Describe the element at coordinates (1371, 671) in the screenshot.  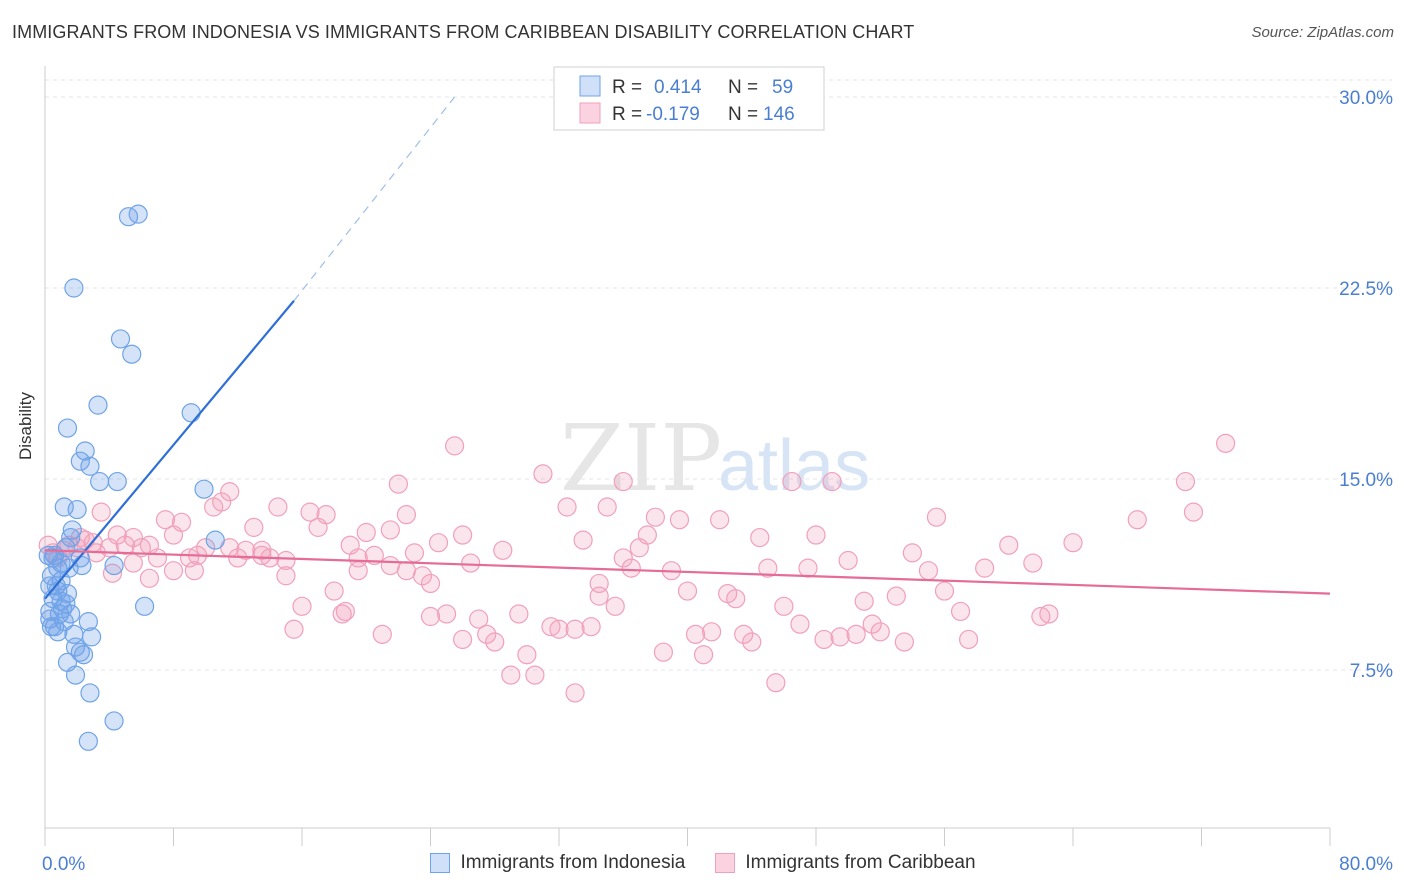
I see `y-tick-label: 7.5%` at that location.